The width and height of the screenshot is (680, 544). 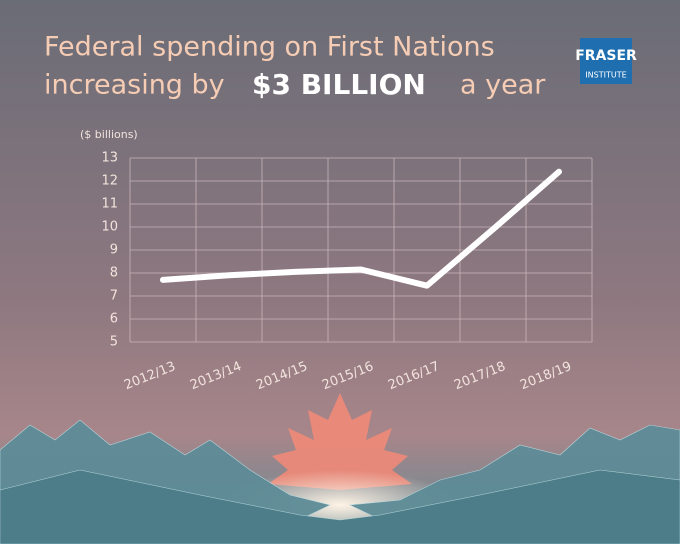 I want to click on y-tick-label: 9, so click(x=114, y=250).